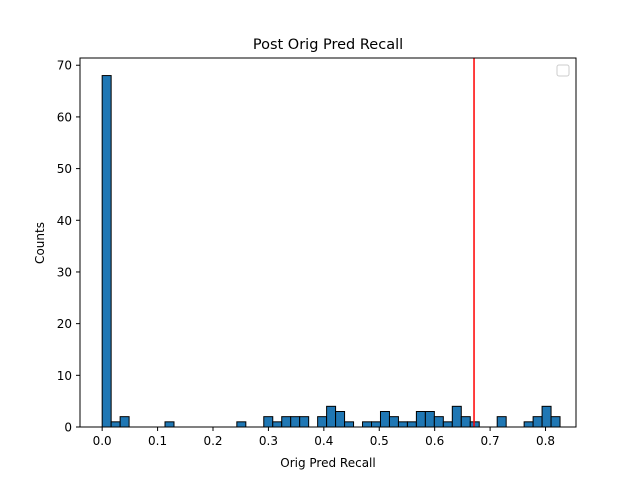 The height and width of the screenshot is (484, 640). Describe the element at coordinates (323, 441) in the screenshot. I see `x-tick-label: 0.4` at that location.